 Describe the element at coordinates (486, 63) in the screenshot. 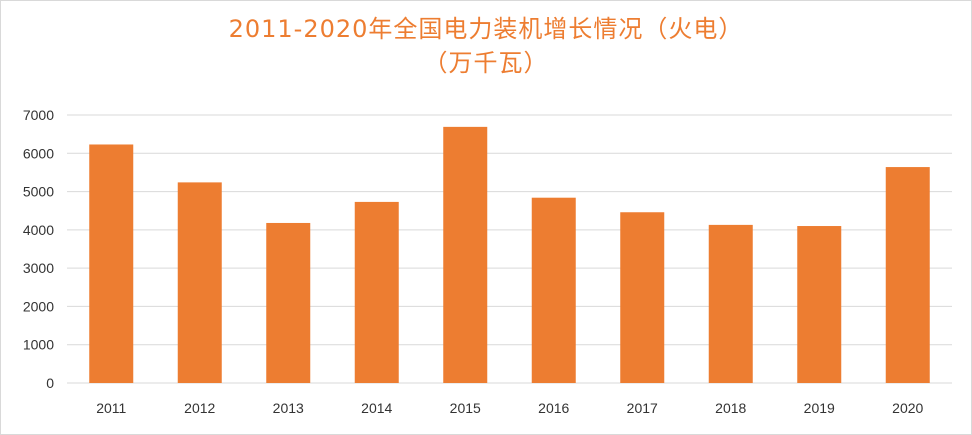

I see `chart-title-line-2: （万千瓦）` at that location.